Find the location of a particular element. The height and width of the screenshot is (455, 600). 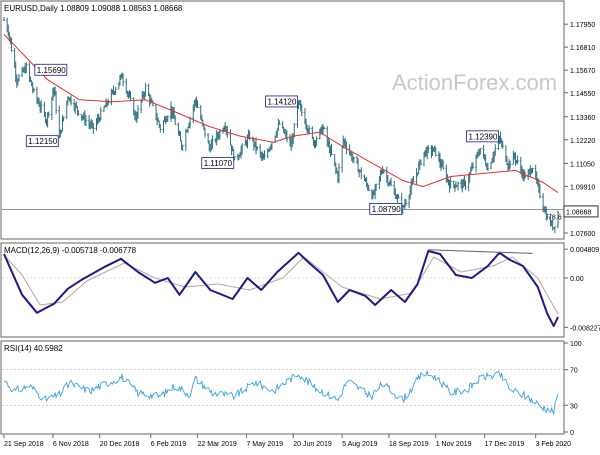

x-tick-label: 20 Dec 2018 is located at coordinates (120, 444).